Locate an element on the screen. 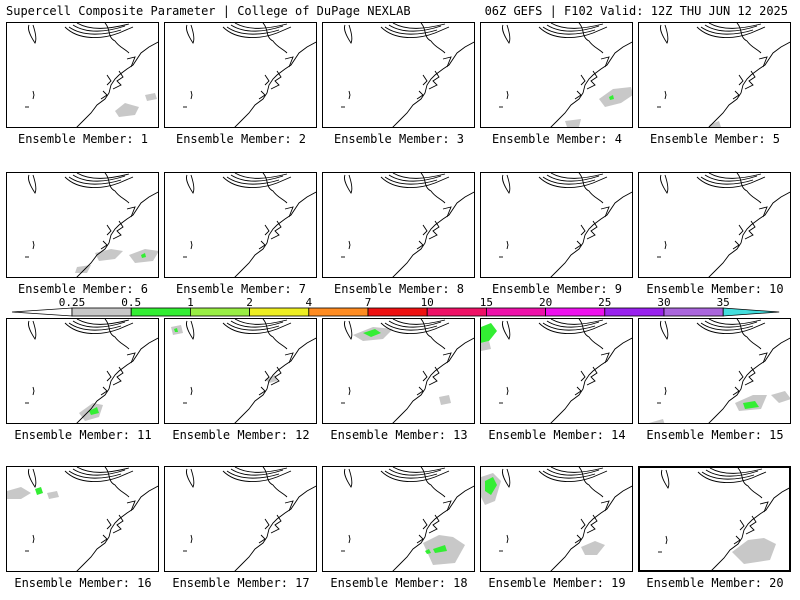 The height and width of the screenshot is (600, 800). member-caption-6: Ensemble Member: 6 is located at coordinates (83, 289).